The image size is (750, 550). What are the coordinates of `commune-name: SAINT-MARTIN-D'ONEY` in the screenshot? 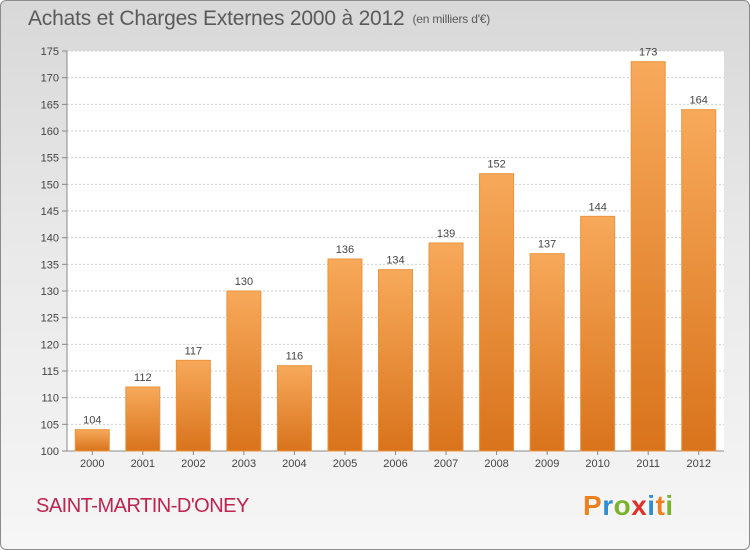 It's located at (142, 506).